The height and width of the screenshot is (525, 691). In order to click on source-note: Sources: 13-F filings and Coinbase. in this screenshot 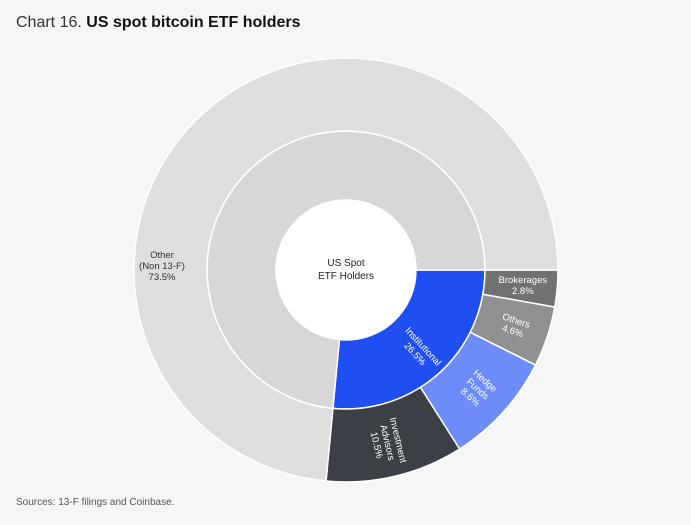, I will do `click(95, 502)`.